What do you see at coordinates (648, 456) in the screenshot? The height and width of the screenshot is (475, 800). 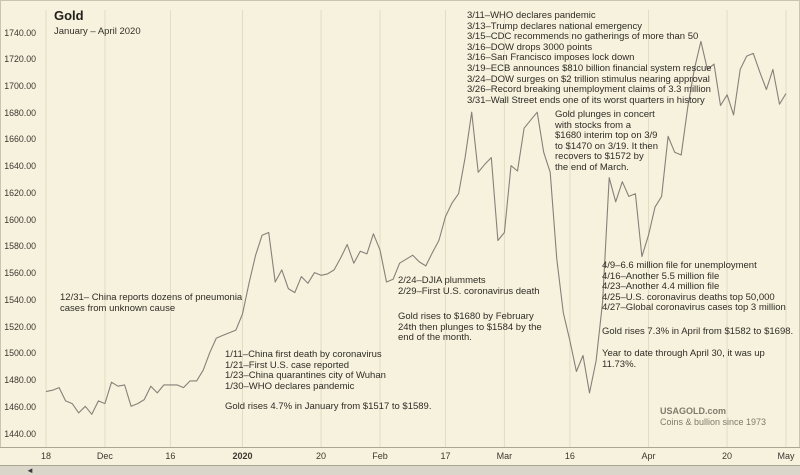 I see `x-axis-label: Apr` at bounding box center [648, 456].